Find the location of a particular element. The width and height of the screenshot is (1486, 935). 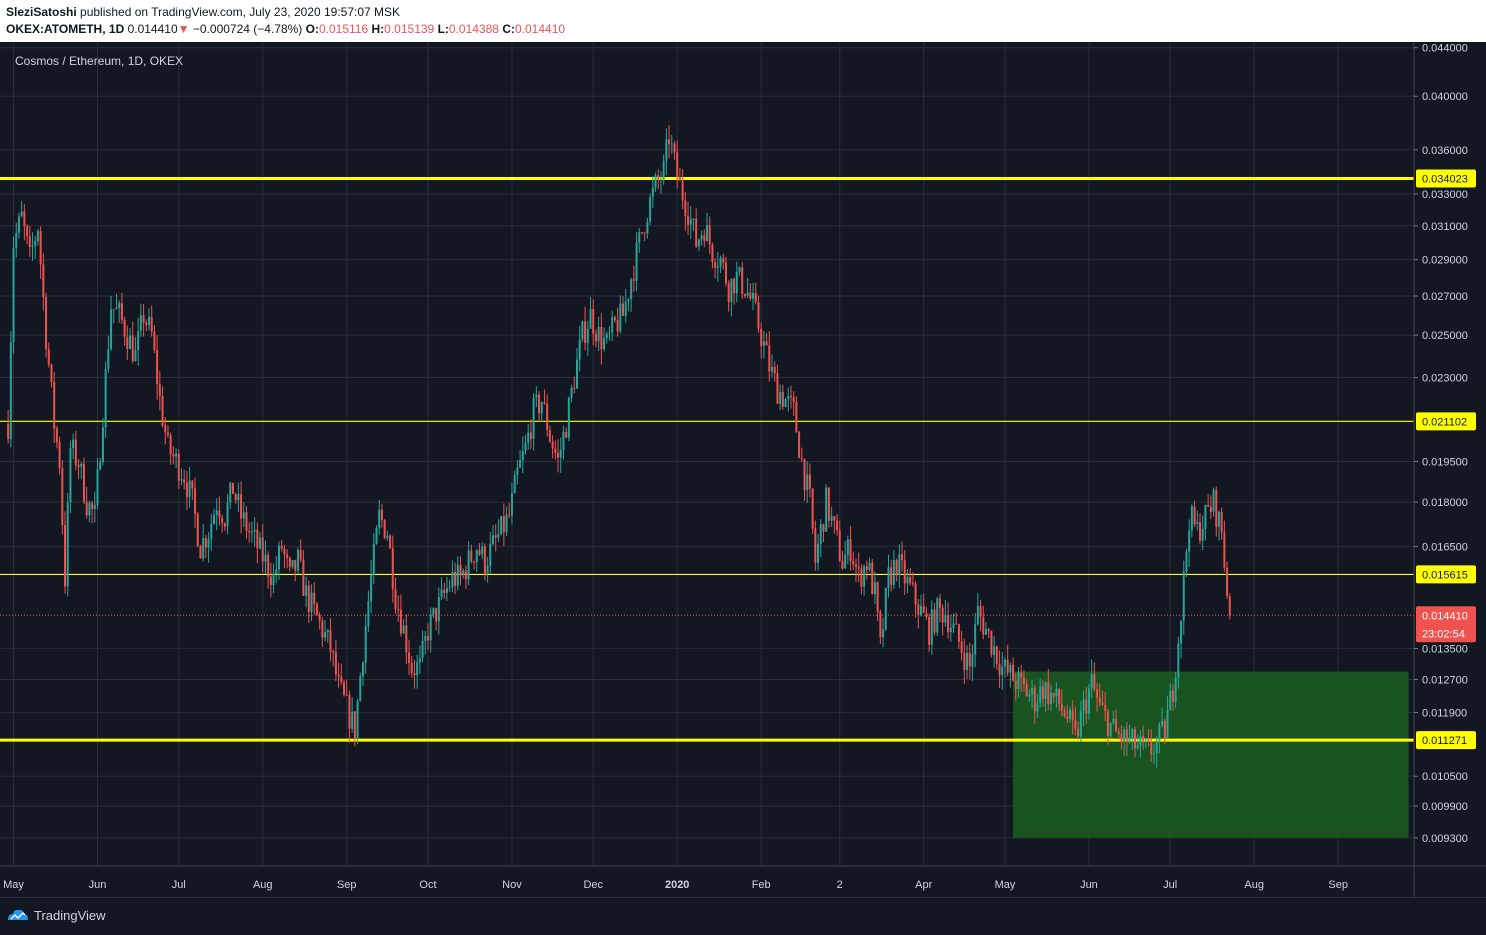

level-price-label: 0.015615 is located at coordinates (1445, 575).